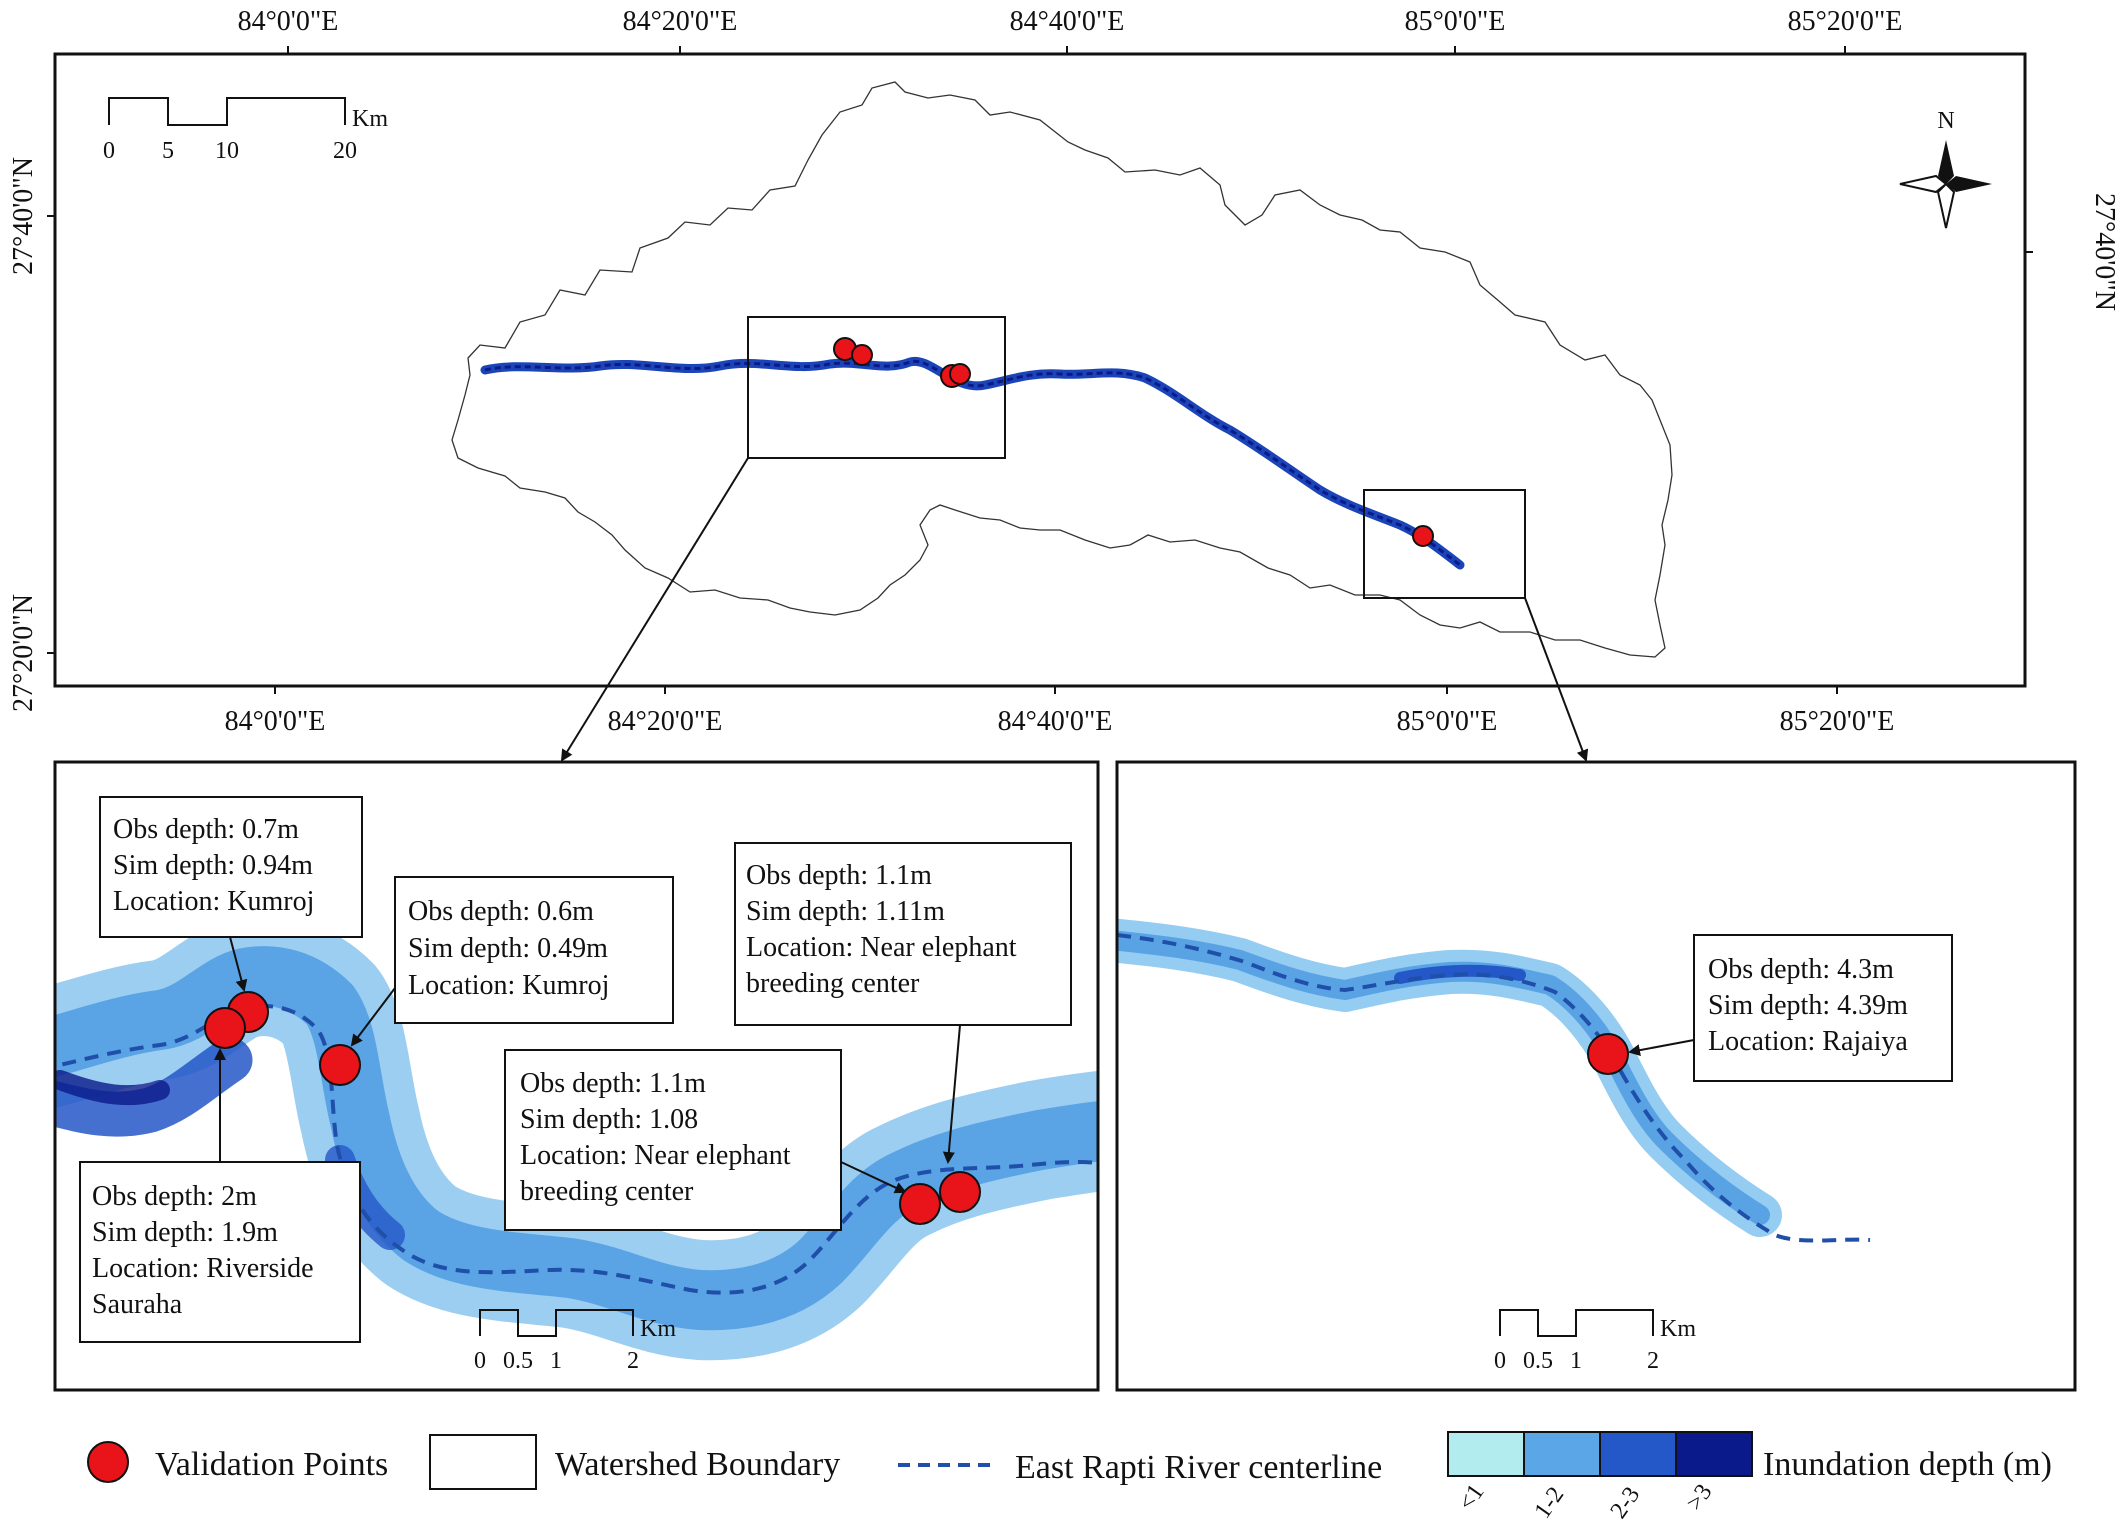 Image resolution: width=2128 pixels, height=1535 pixels. I want to click on top-lon-label: 85°0'0"E, so click(1455, 21).